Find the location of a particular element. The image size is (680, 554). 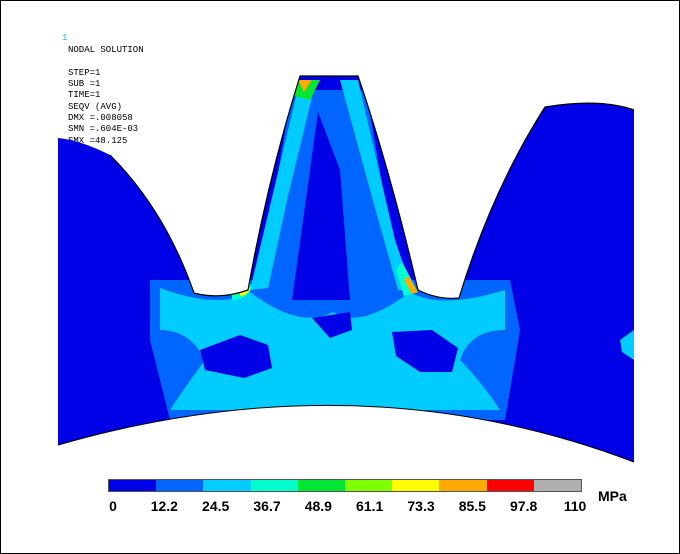

legend-tick-label: 0 is located at coordinates (113, 506).